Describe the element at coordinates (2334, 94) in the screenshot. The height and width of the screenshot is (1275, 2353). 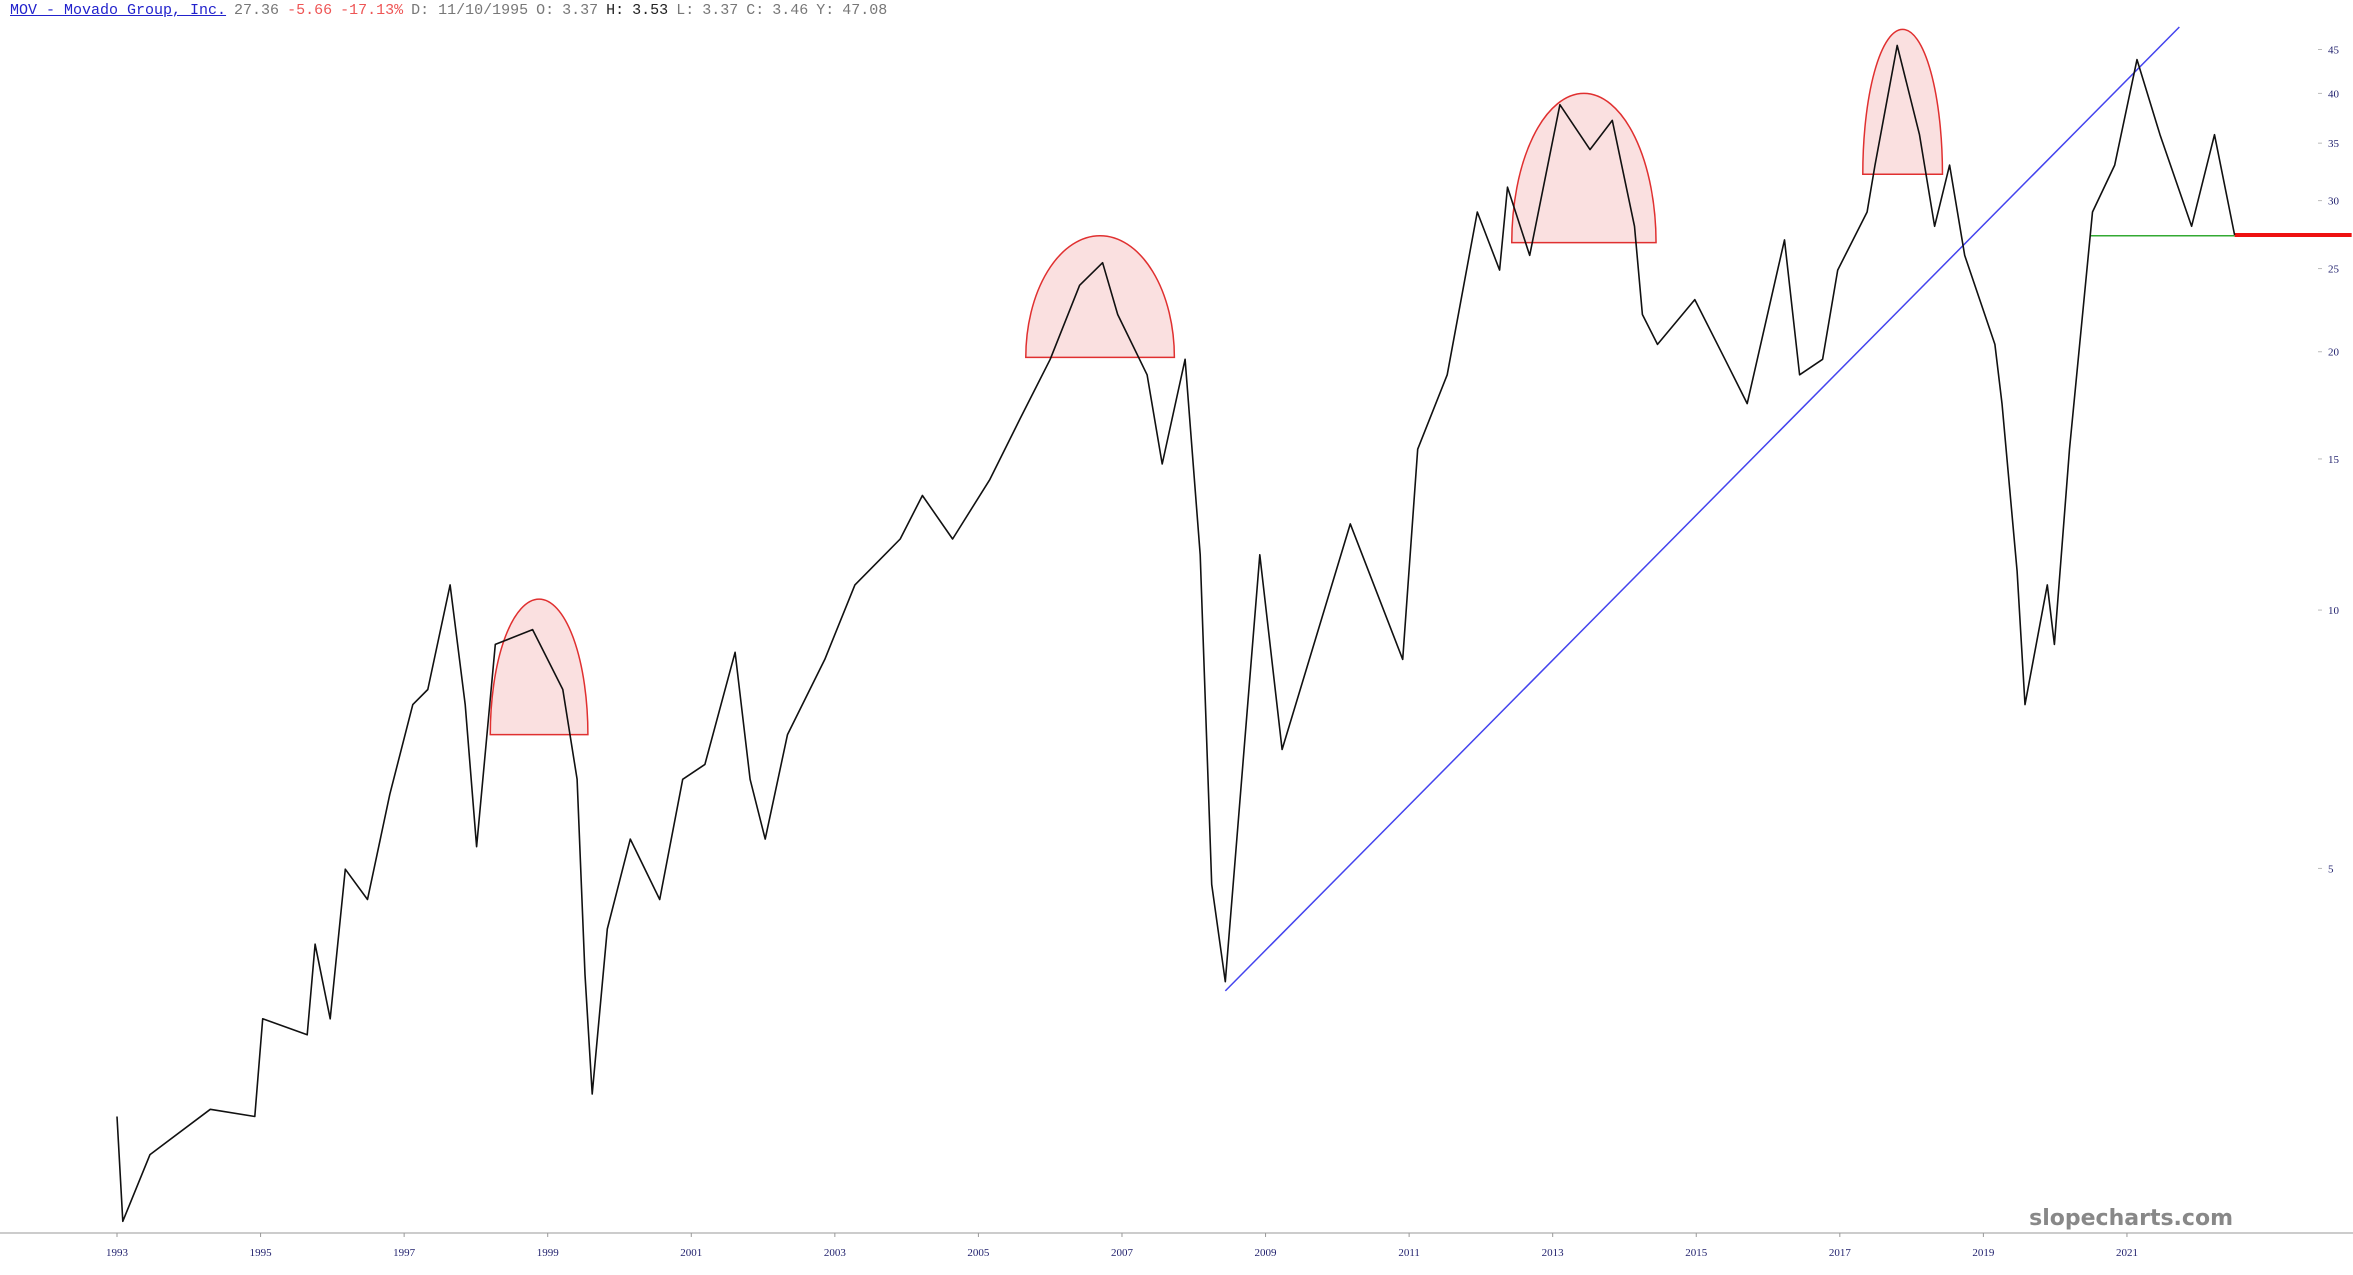
I see `y-tick-label: 40` at that location.